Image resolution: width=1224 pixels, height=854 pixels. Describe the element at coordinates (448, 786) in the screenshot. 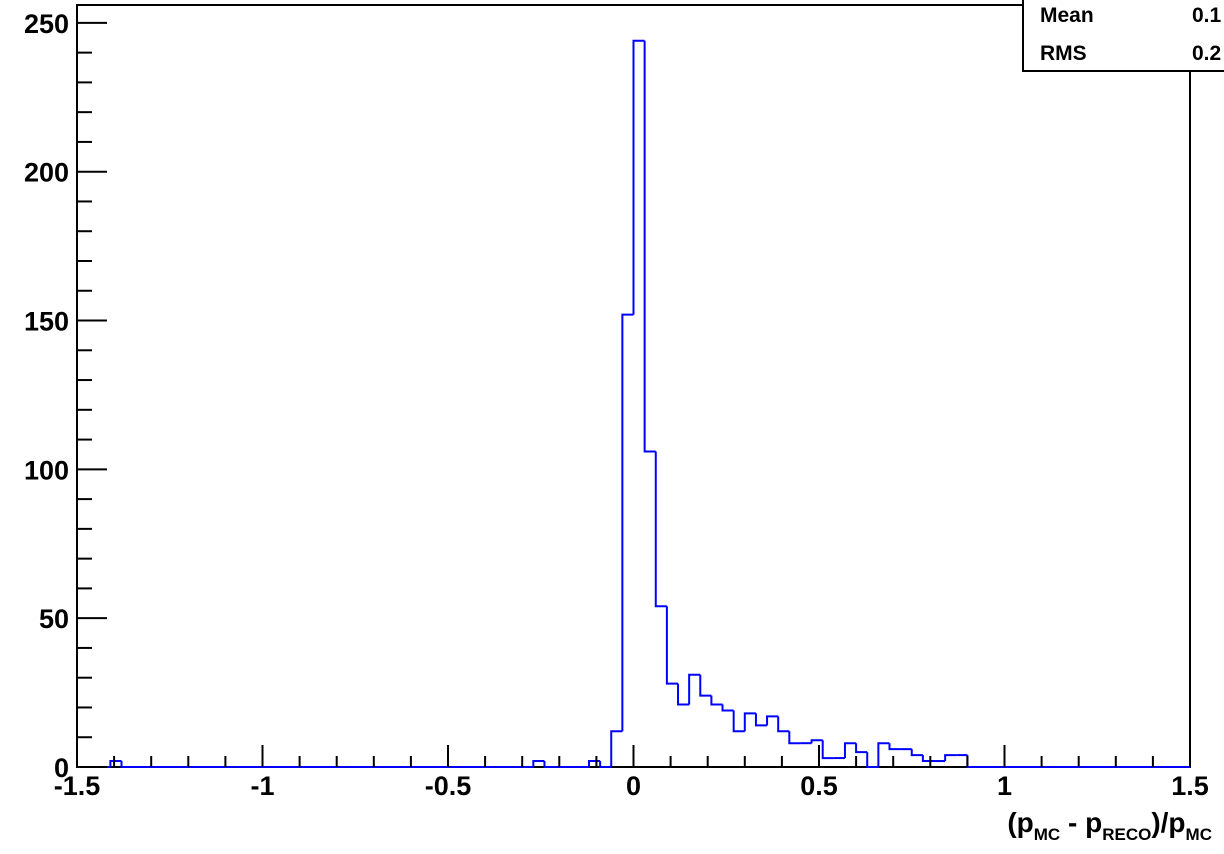

I see `x-tick-label: -0.5` at that location.